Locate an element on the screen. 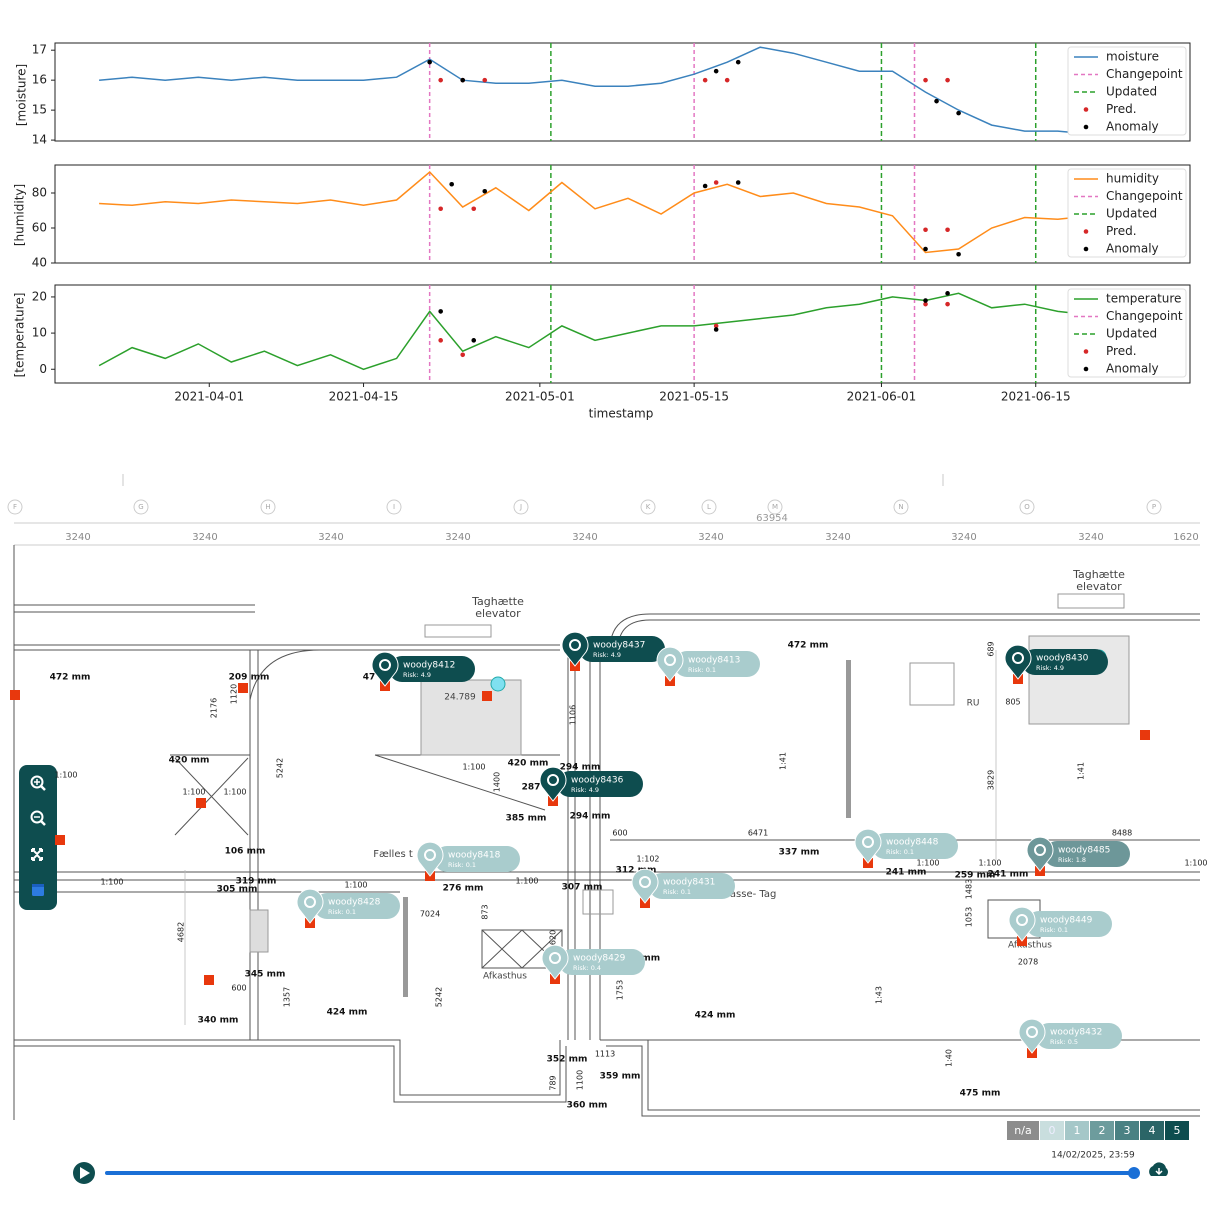 This screenshot has height=1215, width=1215. y-tick-label: 60 is located at coordinates (39, 228).